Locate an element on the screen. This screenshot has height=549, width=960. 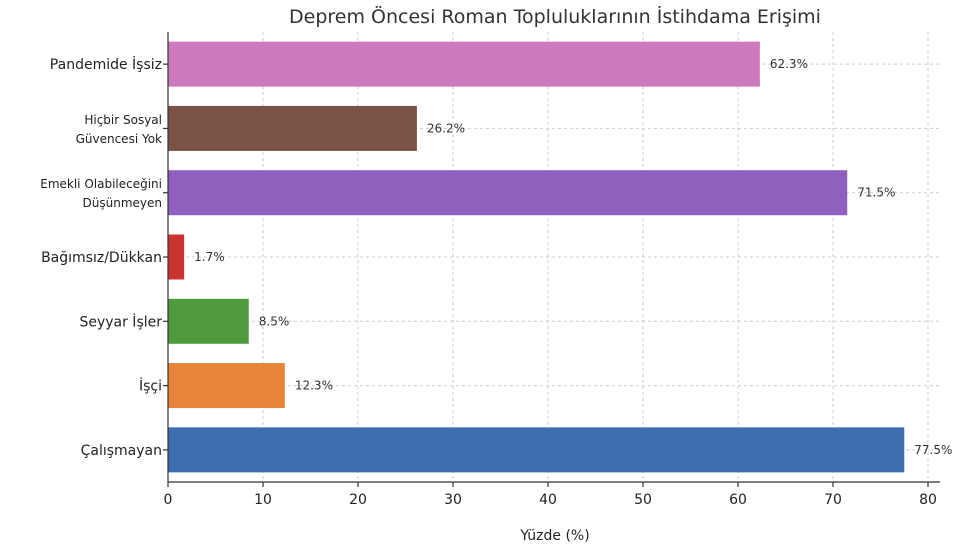
data-label: 77.5% is located at coordinates (933, 450).